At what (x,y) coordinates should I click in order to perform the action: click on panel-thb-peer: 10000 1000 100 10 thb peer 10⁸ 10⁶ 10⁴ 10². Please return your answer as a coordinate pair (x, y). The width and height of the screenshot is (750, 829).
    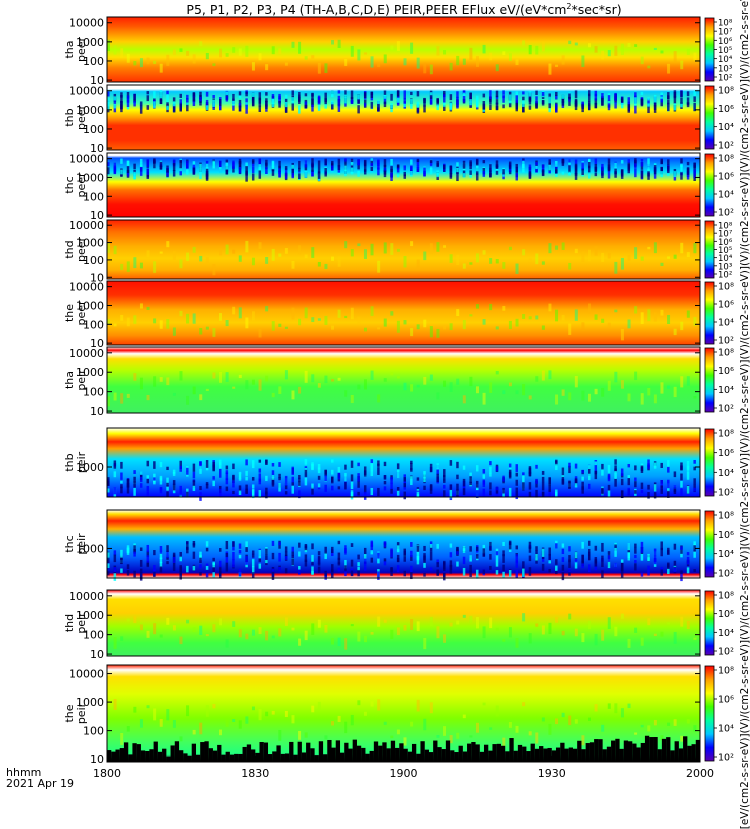
    Looking at the image, I should click on (398, 119).